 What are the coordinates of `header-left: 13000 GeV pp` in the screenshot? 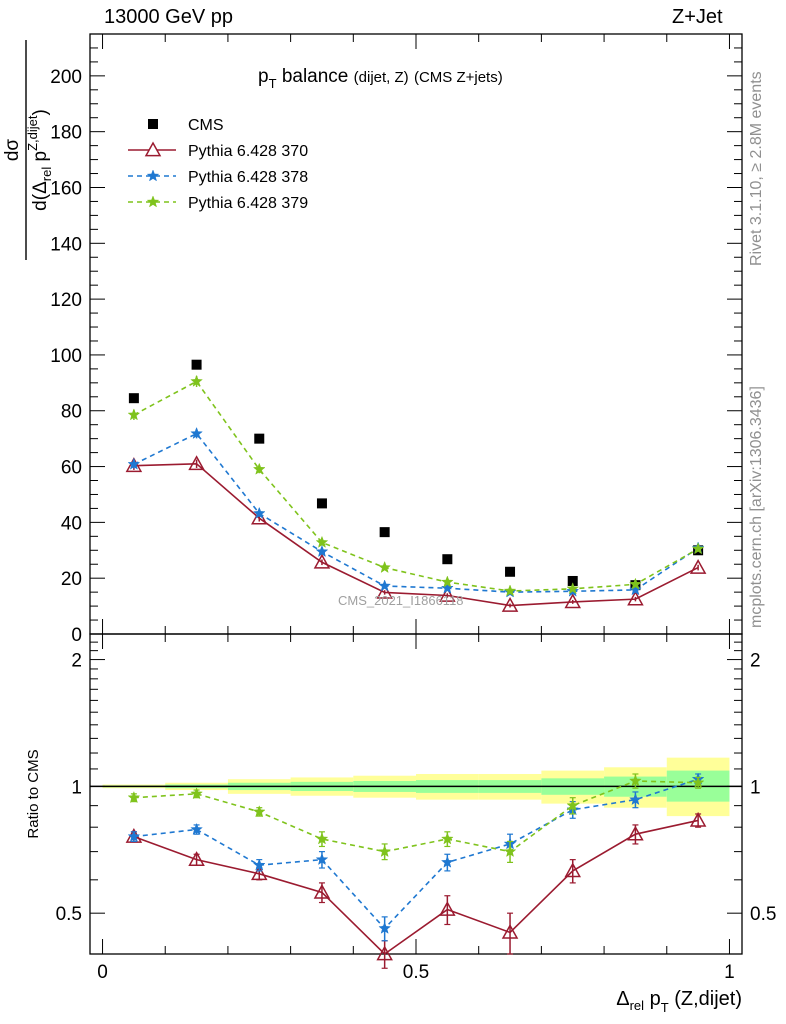 It's located at (168, 17).